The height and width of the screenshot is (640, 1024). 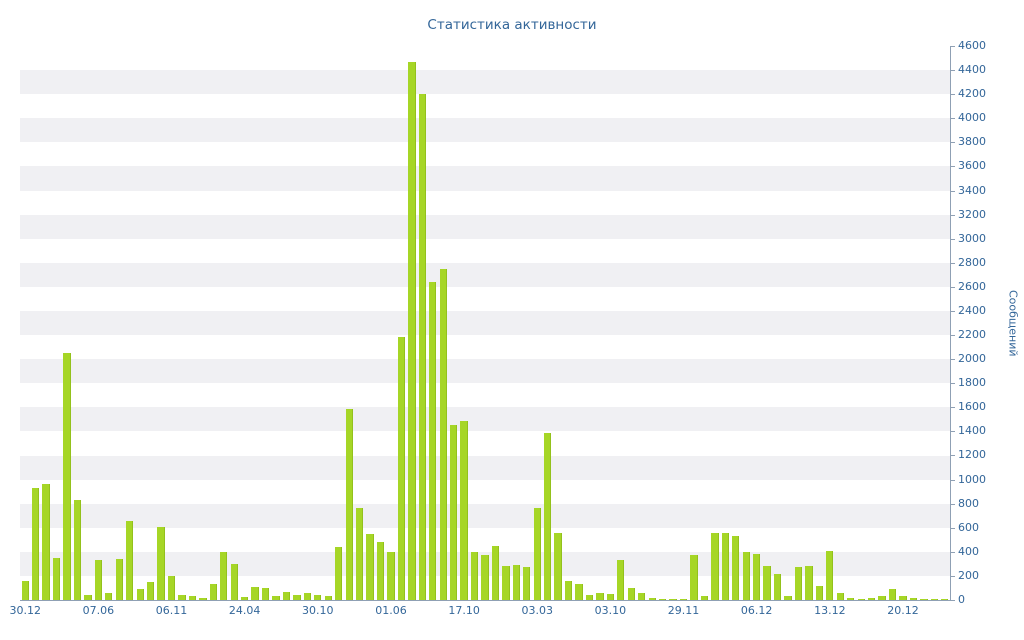 What do you see at coordinates (968, 527) in the screenshot?
I see `y-tick-label: 600` at bounding box center [968, 527].